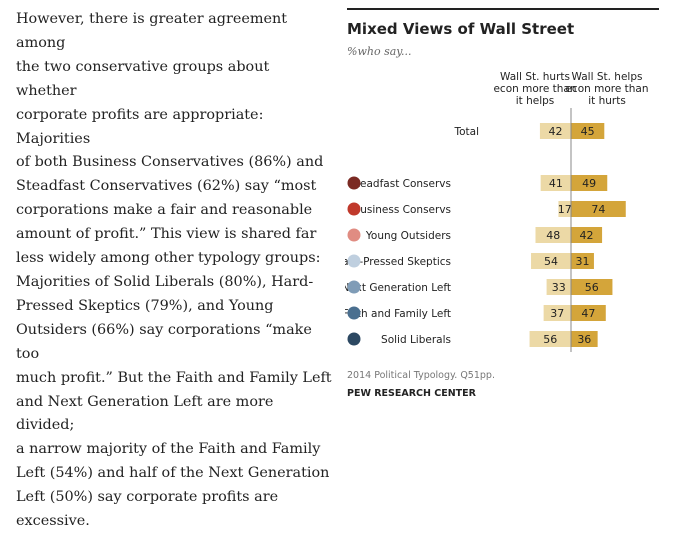  I want to click on value-label-hurts: 56, so click(550, 339).